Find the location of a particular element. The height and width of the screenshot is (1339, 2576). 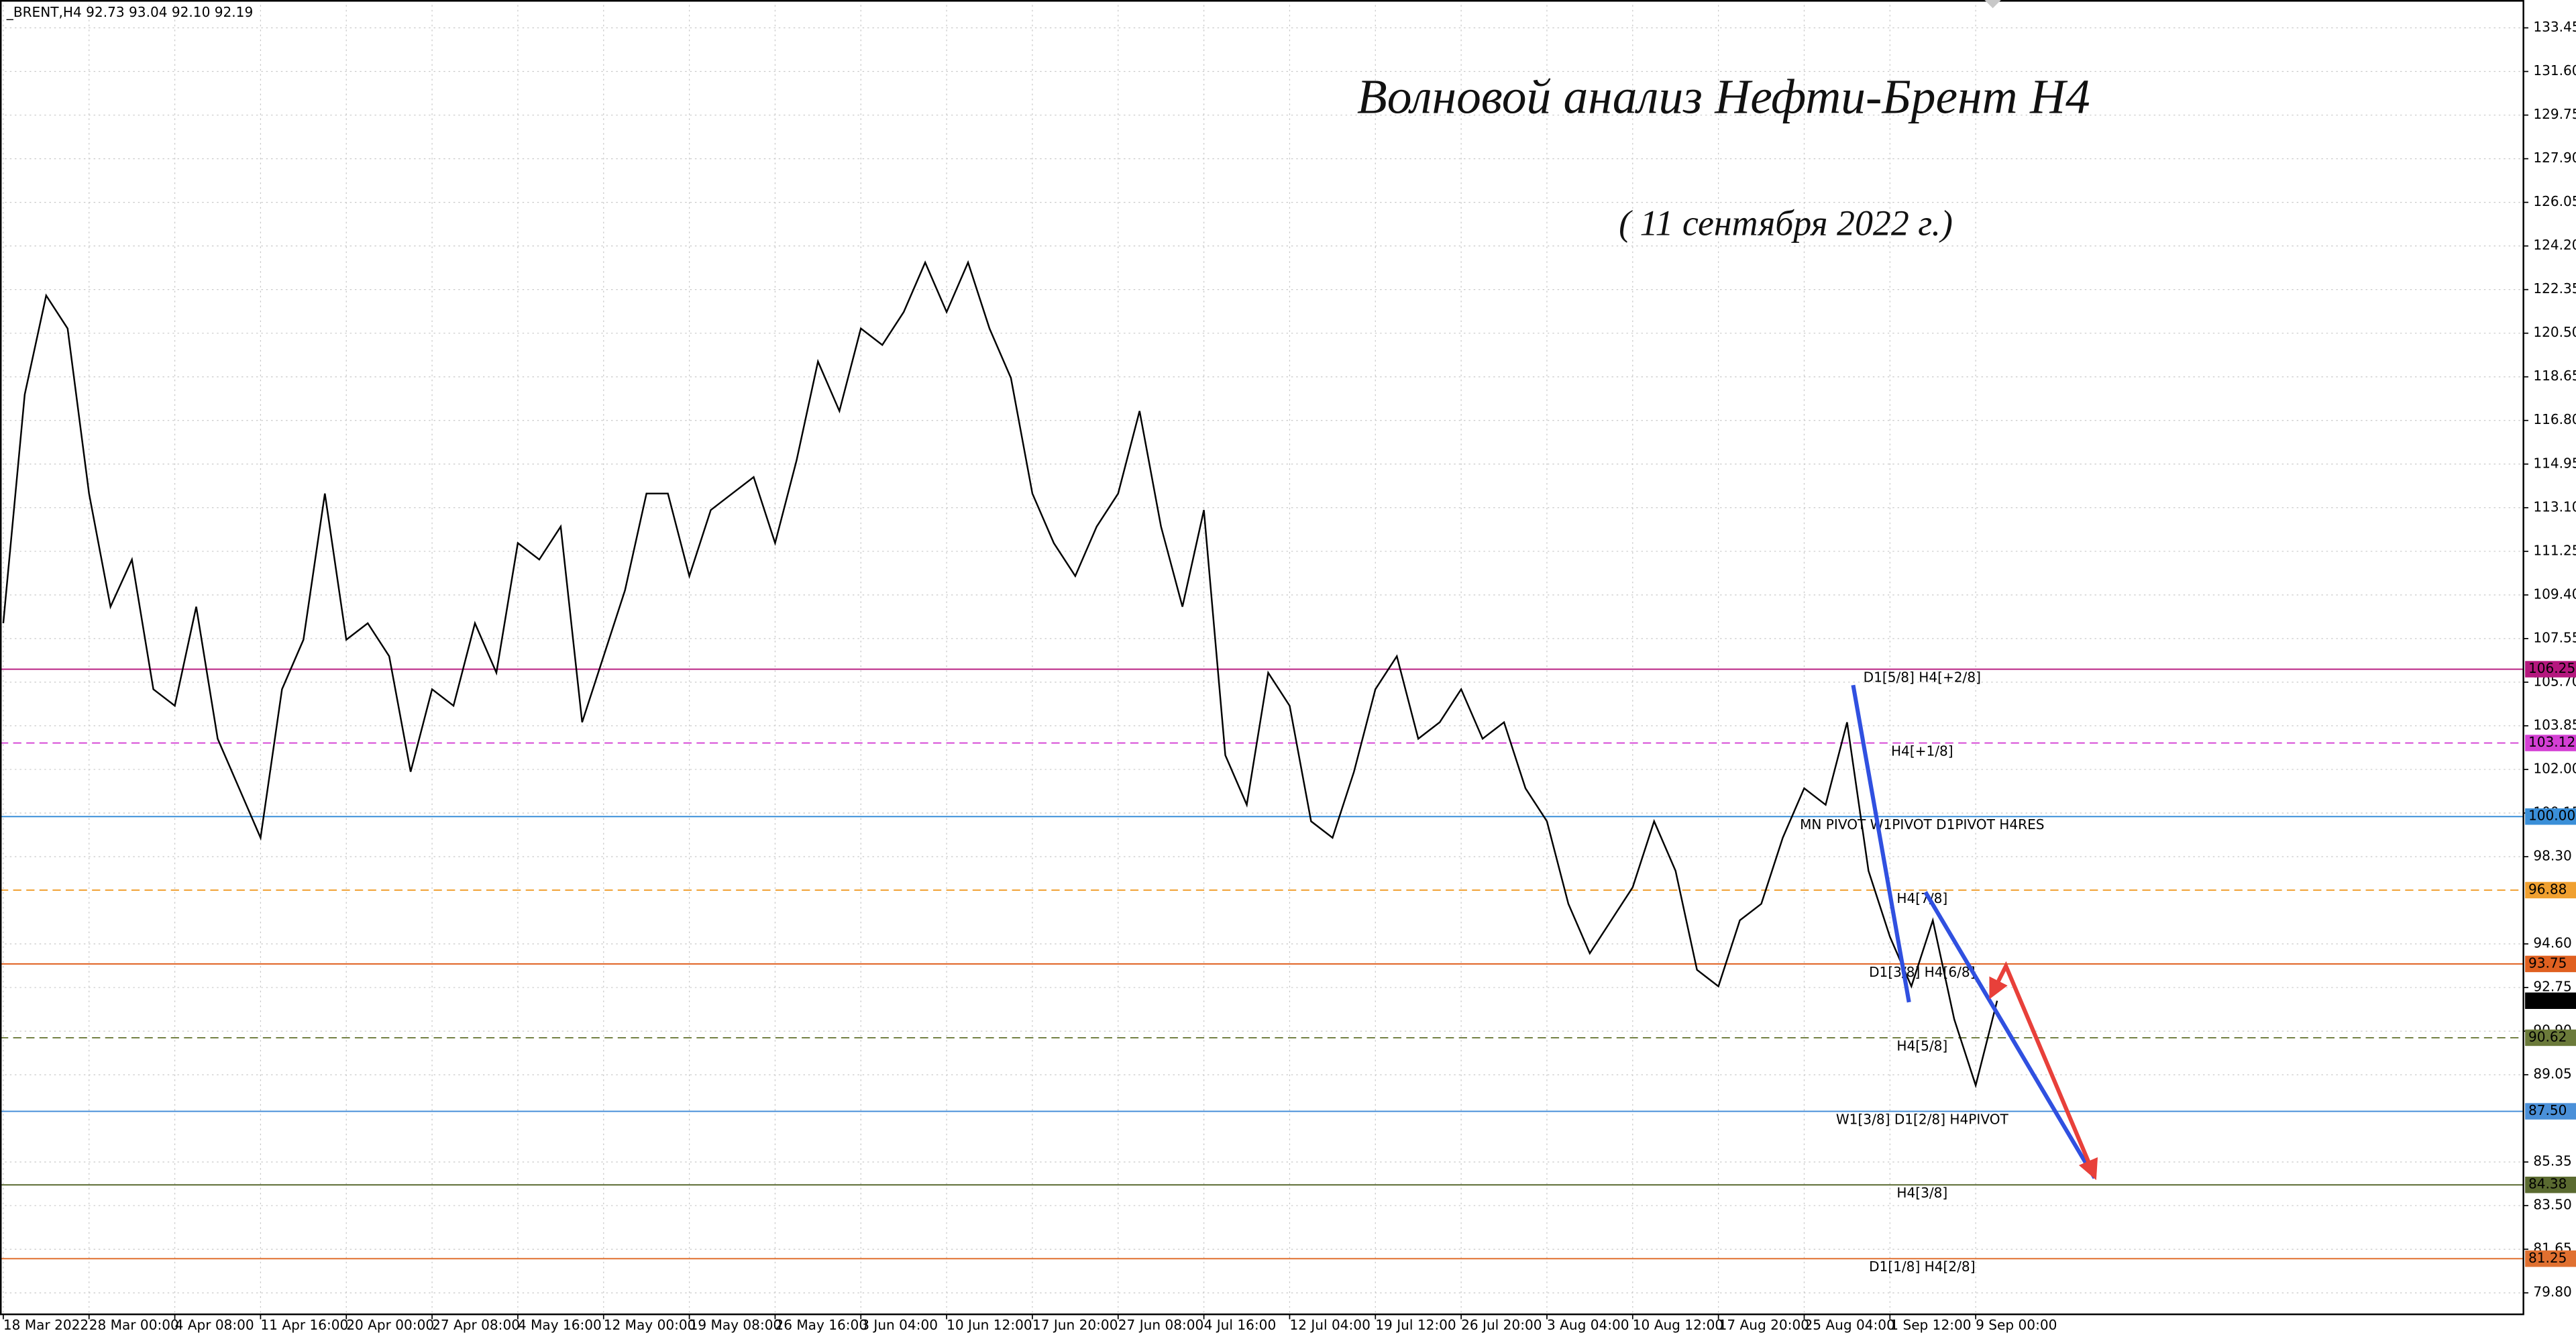

level-label: H4[5/8] is located at coordinates (1921, 1046).